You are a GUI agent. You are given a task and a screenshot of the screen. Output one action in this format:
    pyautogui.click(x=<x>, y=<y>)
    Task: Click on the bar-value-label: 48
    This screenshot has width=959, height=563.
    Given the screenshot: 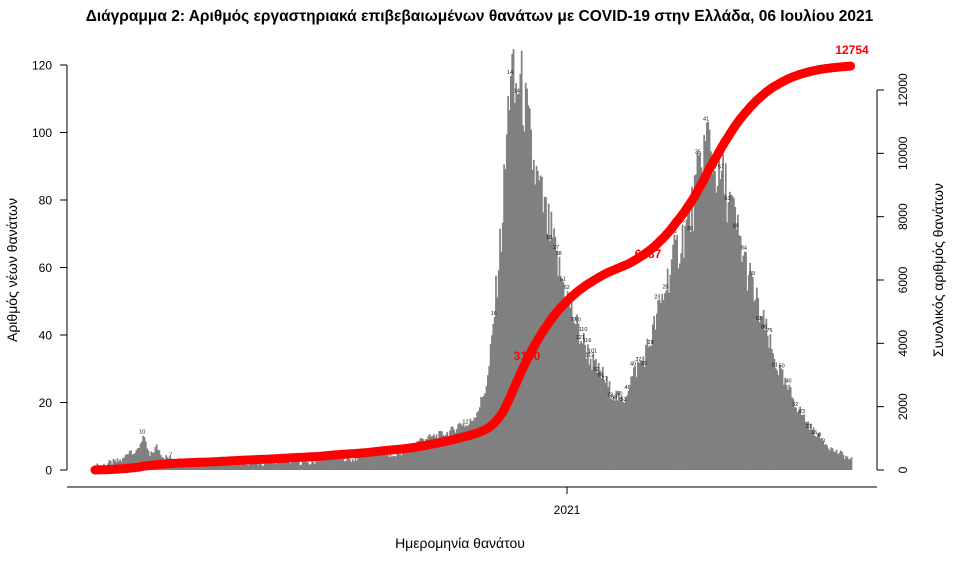 What is the action you would take?
    pyautogui.click(x=628, y=388)
    